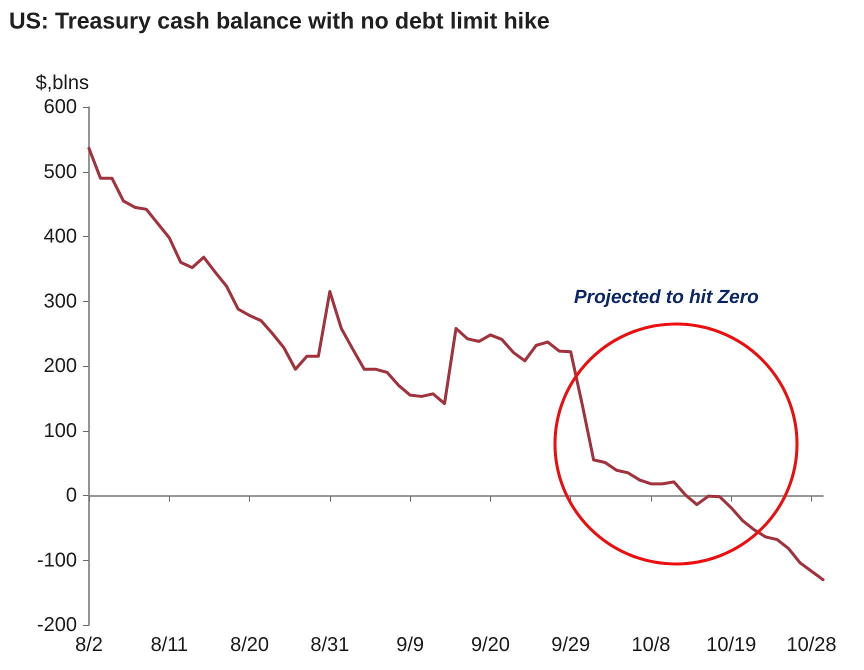 This screenshot has width=864, height=670. I want to click on annotation: Projected to hit Zero, so click(666, 297).